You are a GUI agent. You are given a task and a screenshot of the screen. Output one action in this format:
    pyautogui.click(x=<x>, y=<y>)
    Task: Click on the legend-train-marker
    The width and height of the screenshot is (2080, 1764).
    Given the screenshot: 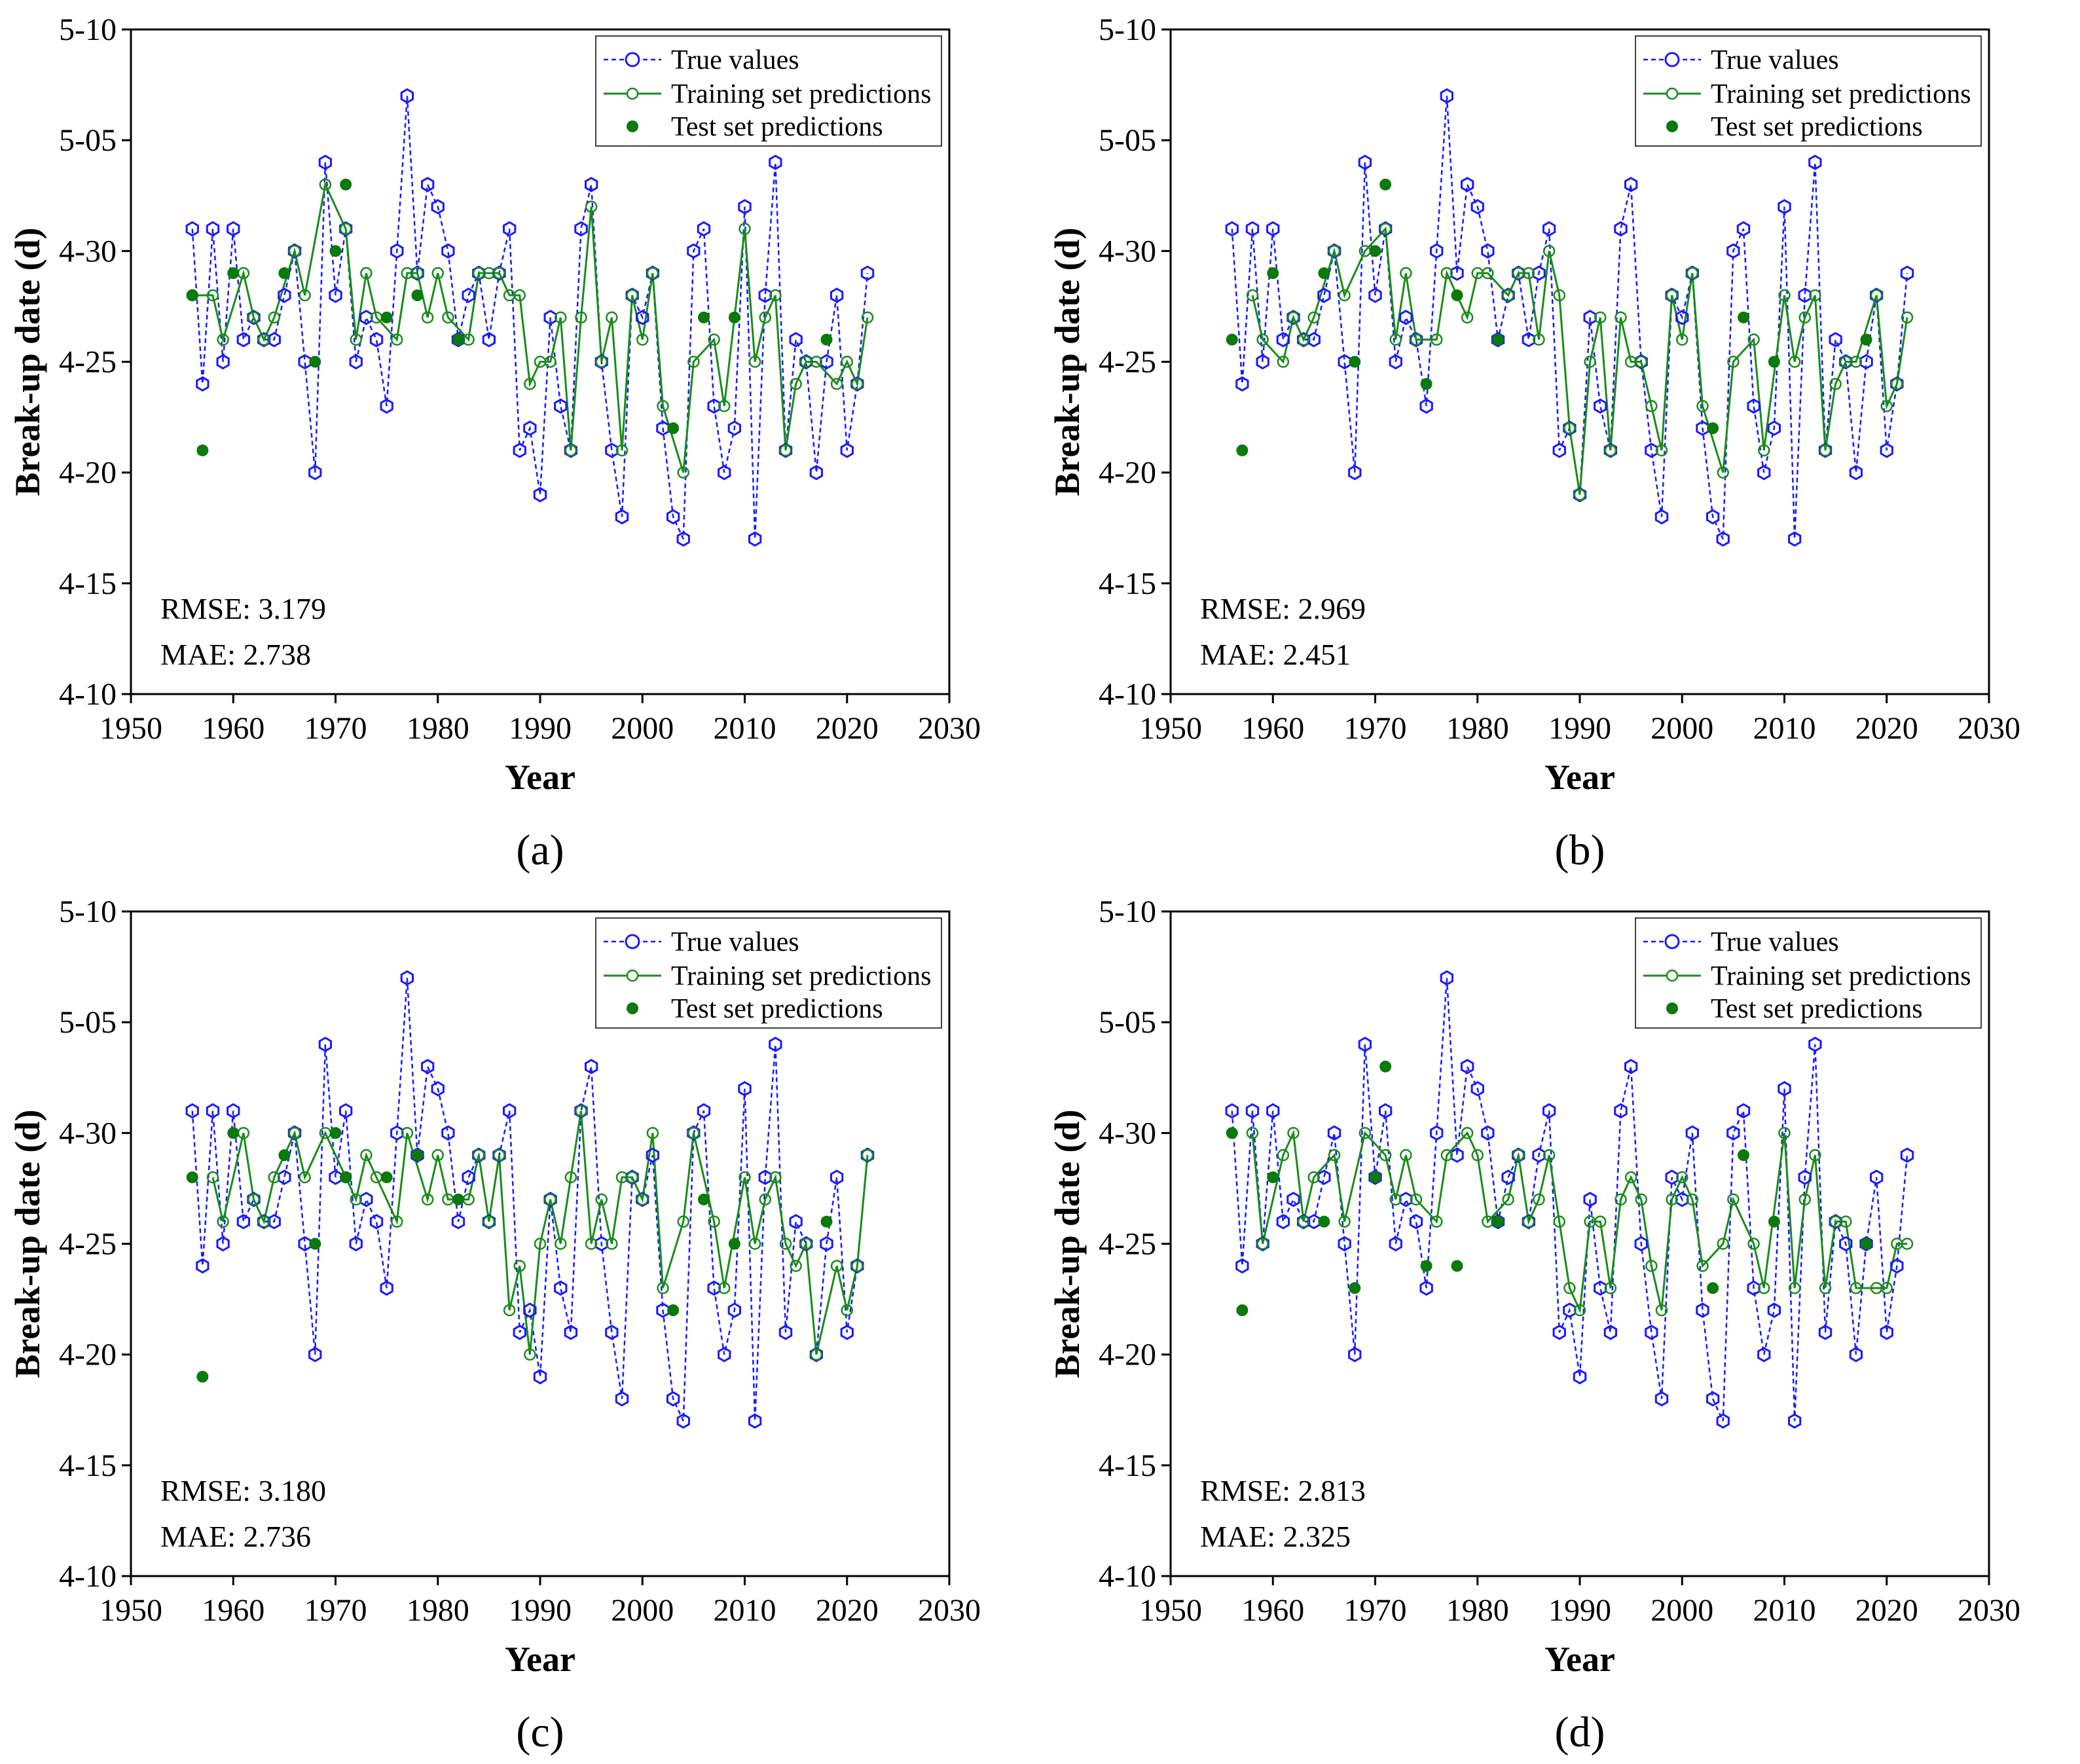 What is the action you would take?
    pyautogui.click(x=632, y=93)
    